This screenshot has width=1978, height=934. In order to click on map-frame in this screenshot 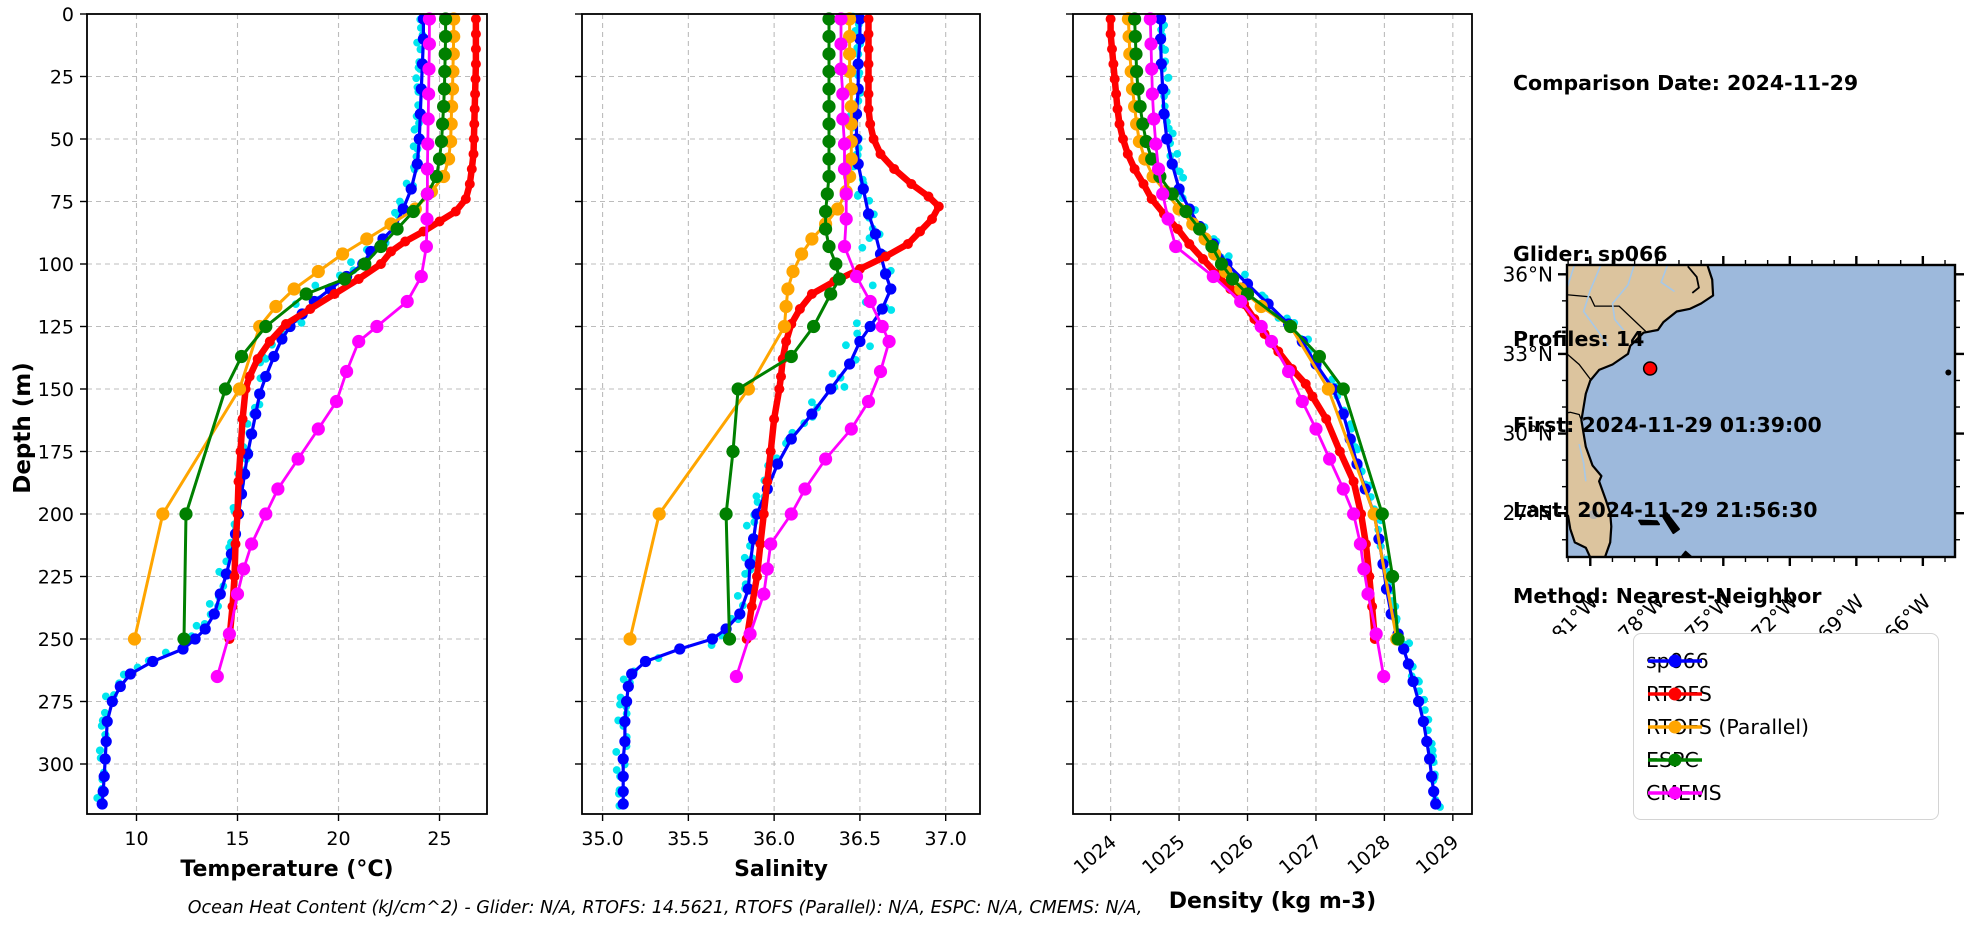, I will do `click(1761, 411)`.